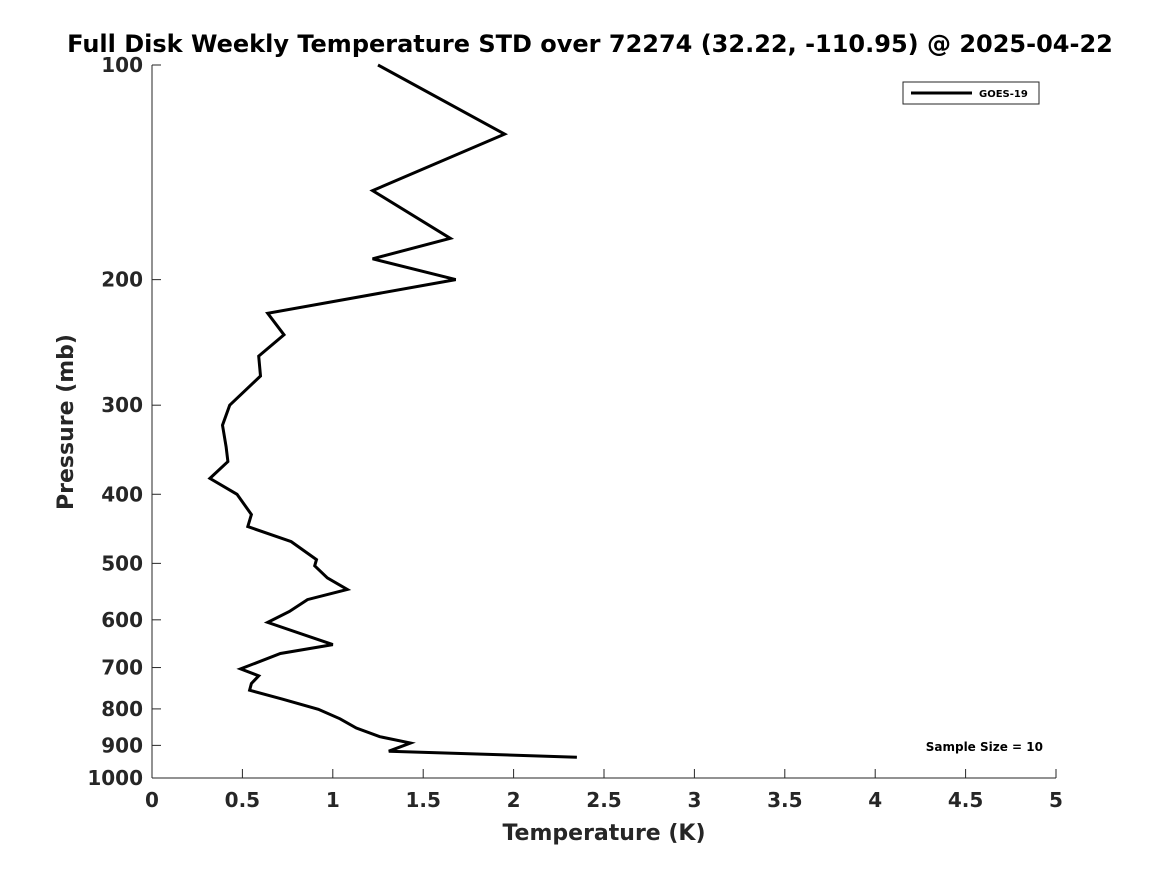 The image size is (1167, 875). What do you see at coordinates (984, 747) in the screenshot?
I see `sample-size-annotation: Sample Size = 10` at bounding box center [984, 747].